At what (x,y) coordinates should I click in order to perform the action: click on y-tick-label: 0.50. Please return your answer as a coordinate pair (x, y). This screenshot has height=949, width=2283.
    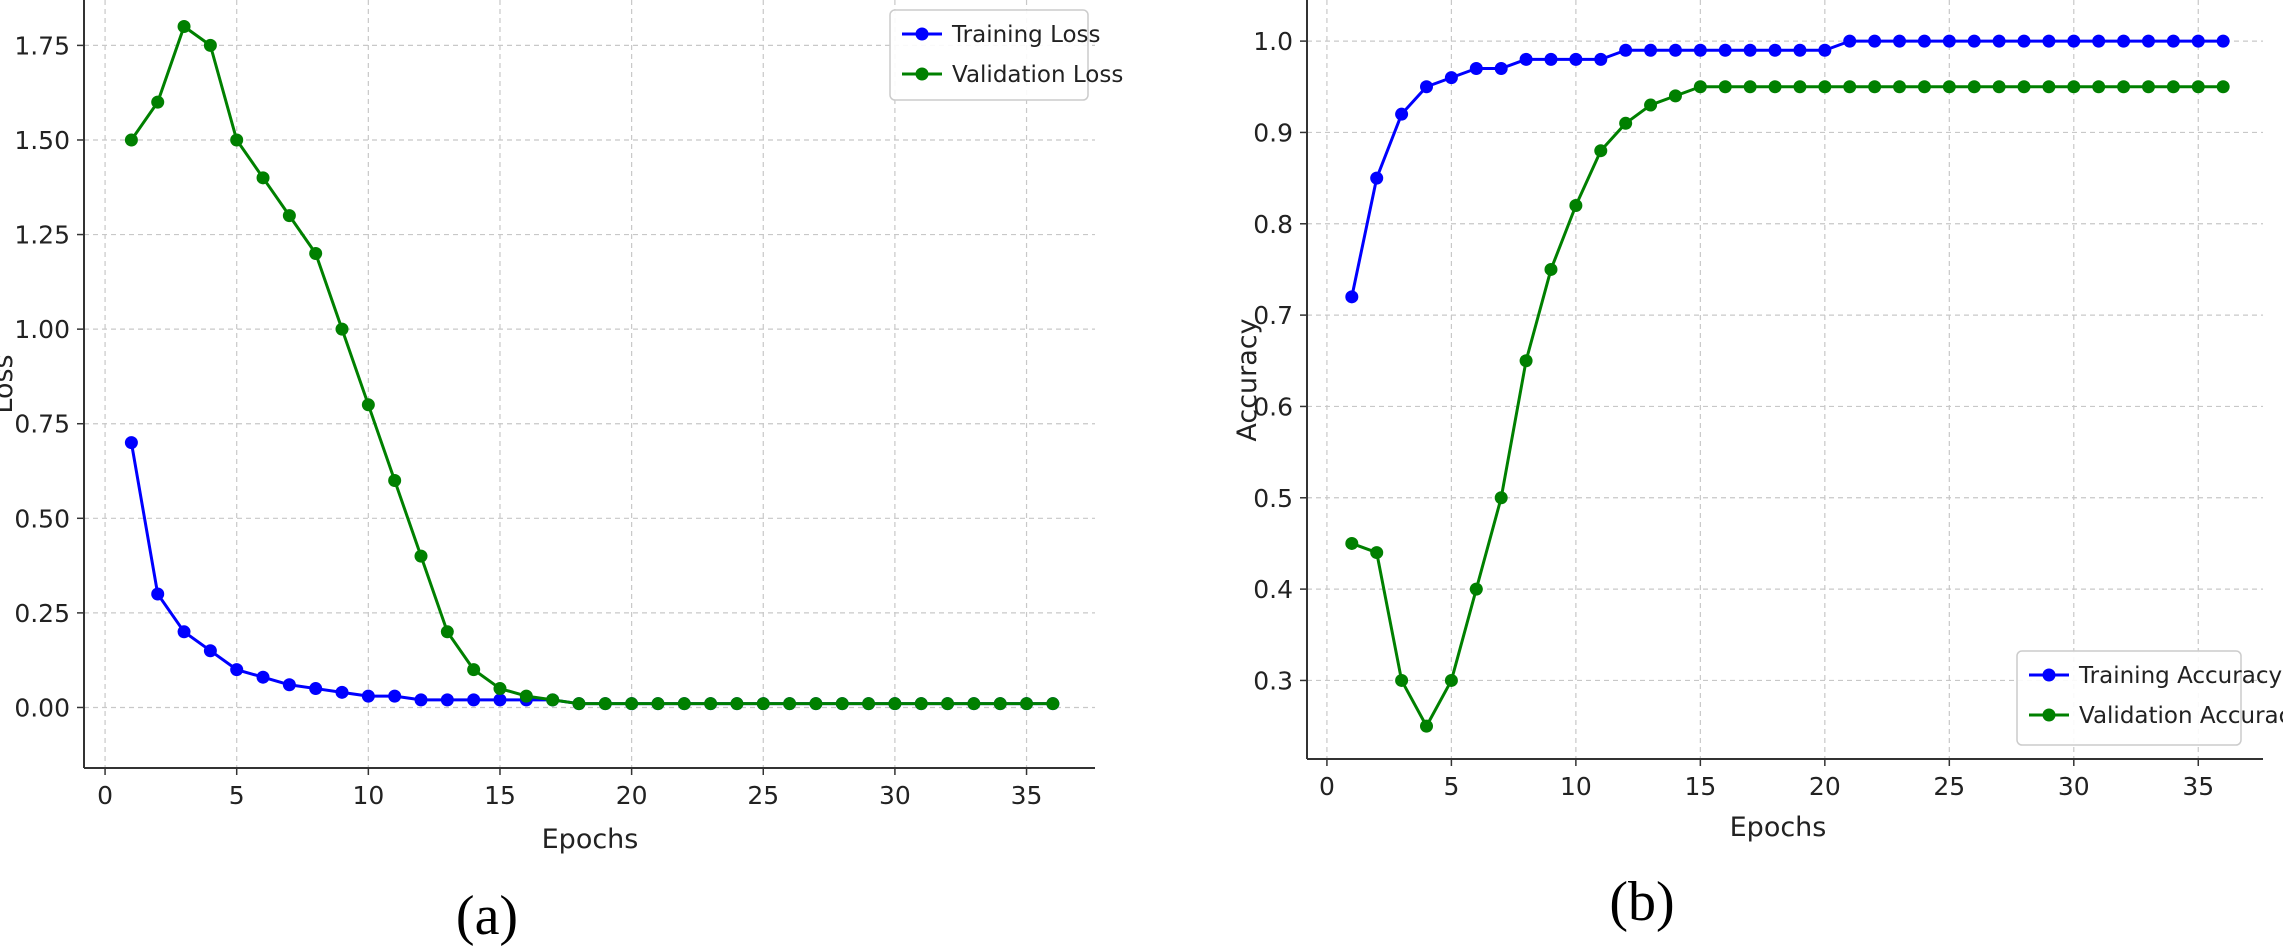
    Looking at the image, I should click on (42, 518).